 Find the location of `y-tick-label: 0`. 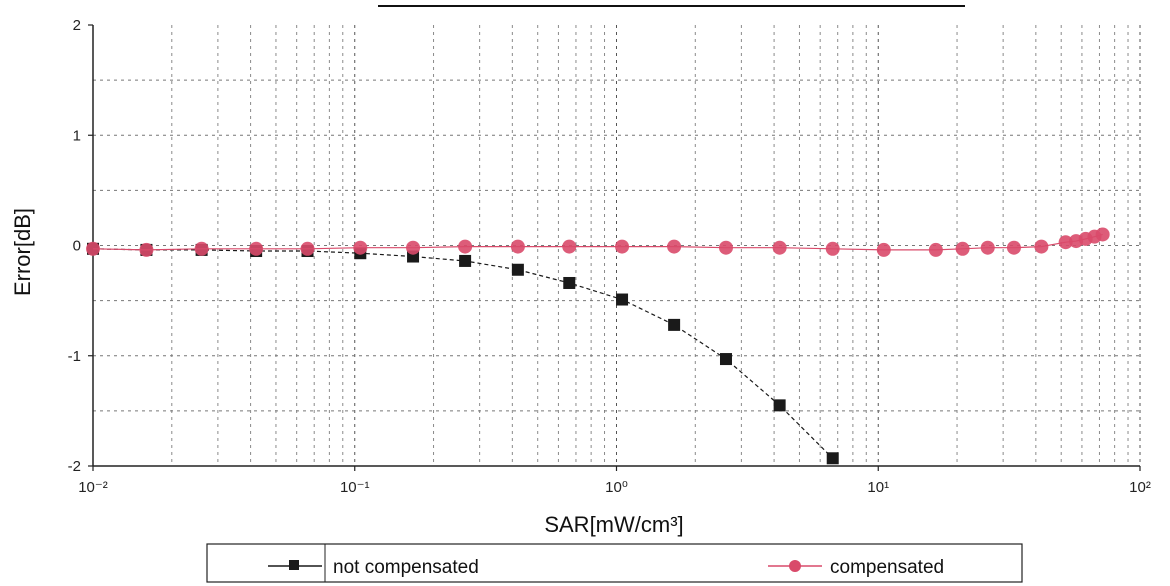

y-tick-label: 0 is located at coordinates (77, 246).